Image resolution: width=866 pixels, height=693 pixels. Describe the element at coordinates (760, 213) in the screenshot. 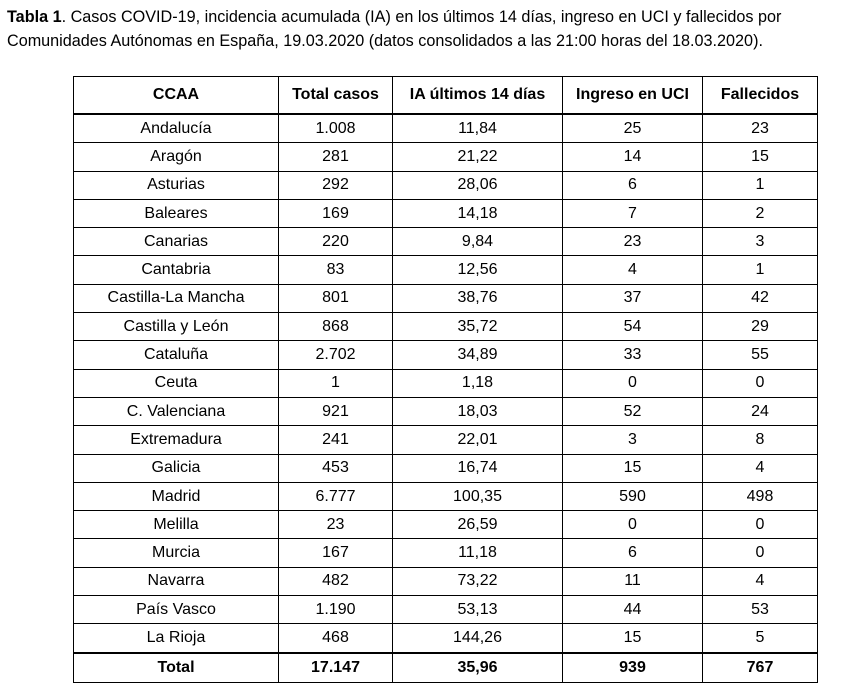

I see `cell-fallecidos: 2` at that location.